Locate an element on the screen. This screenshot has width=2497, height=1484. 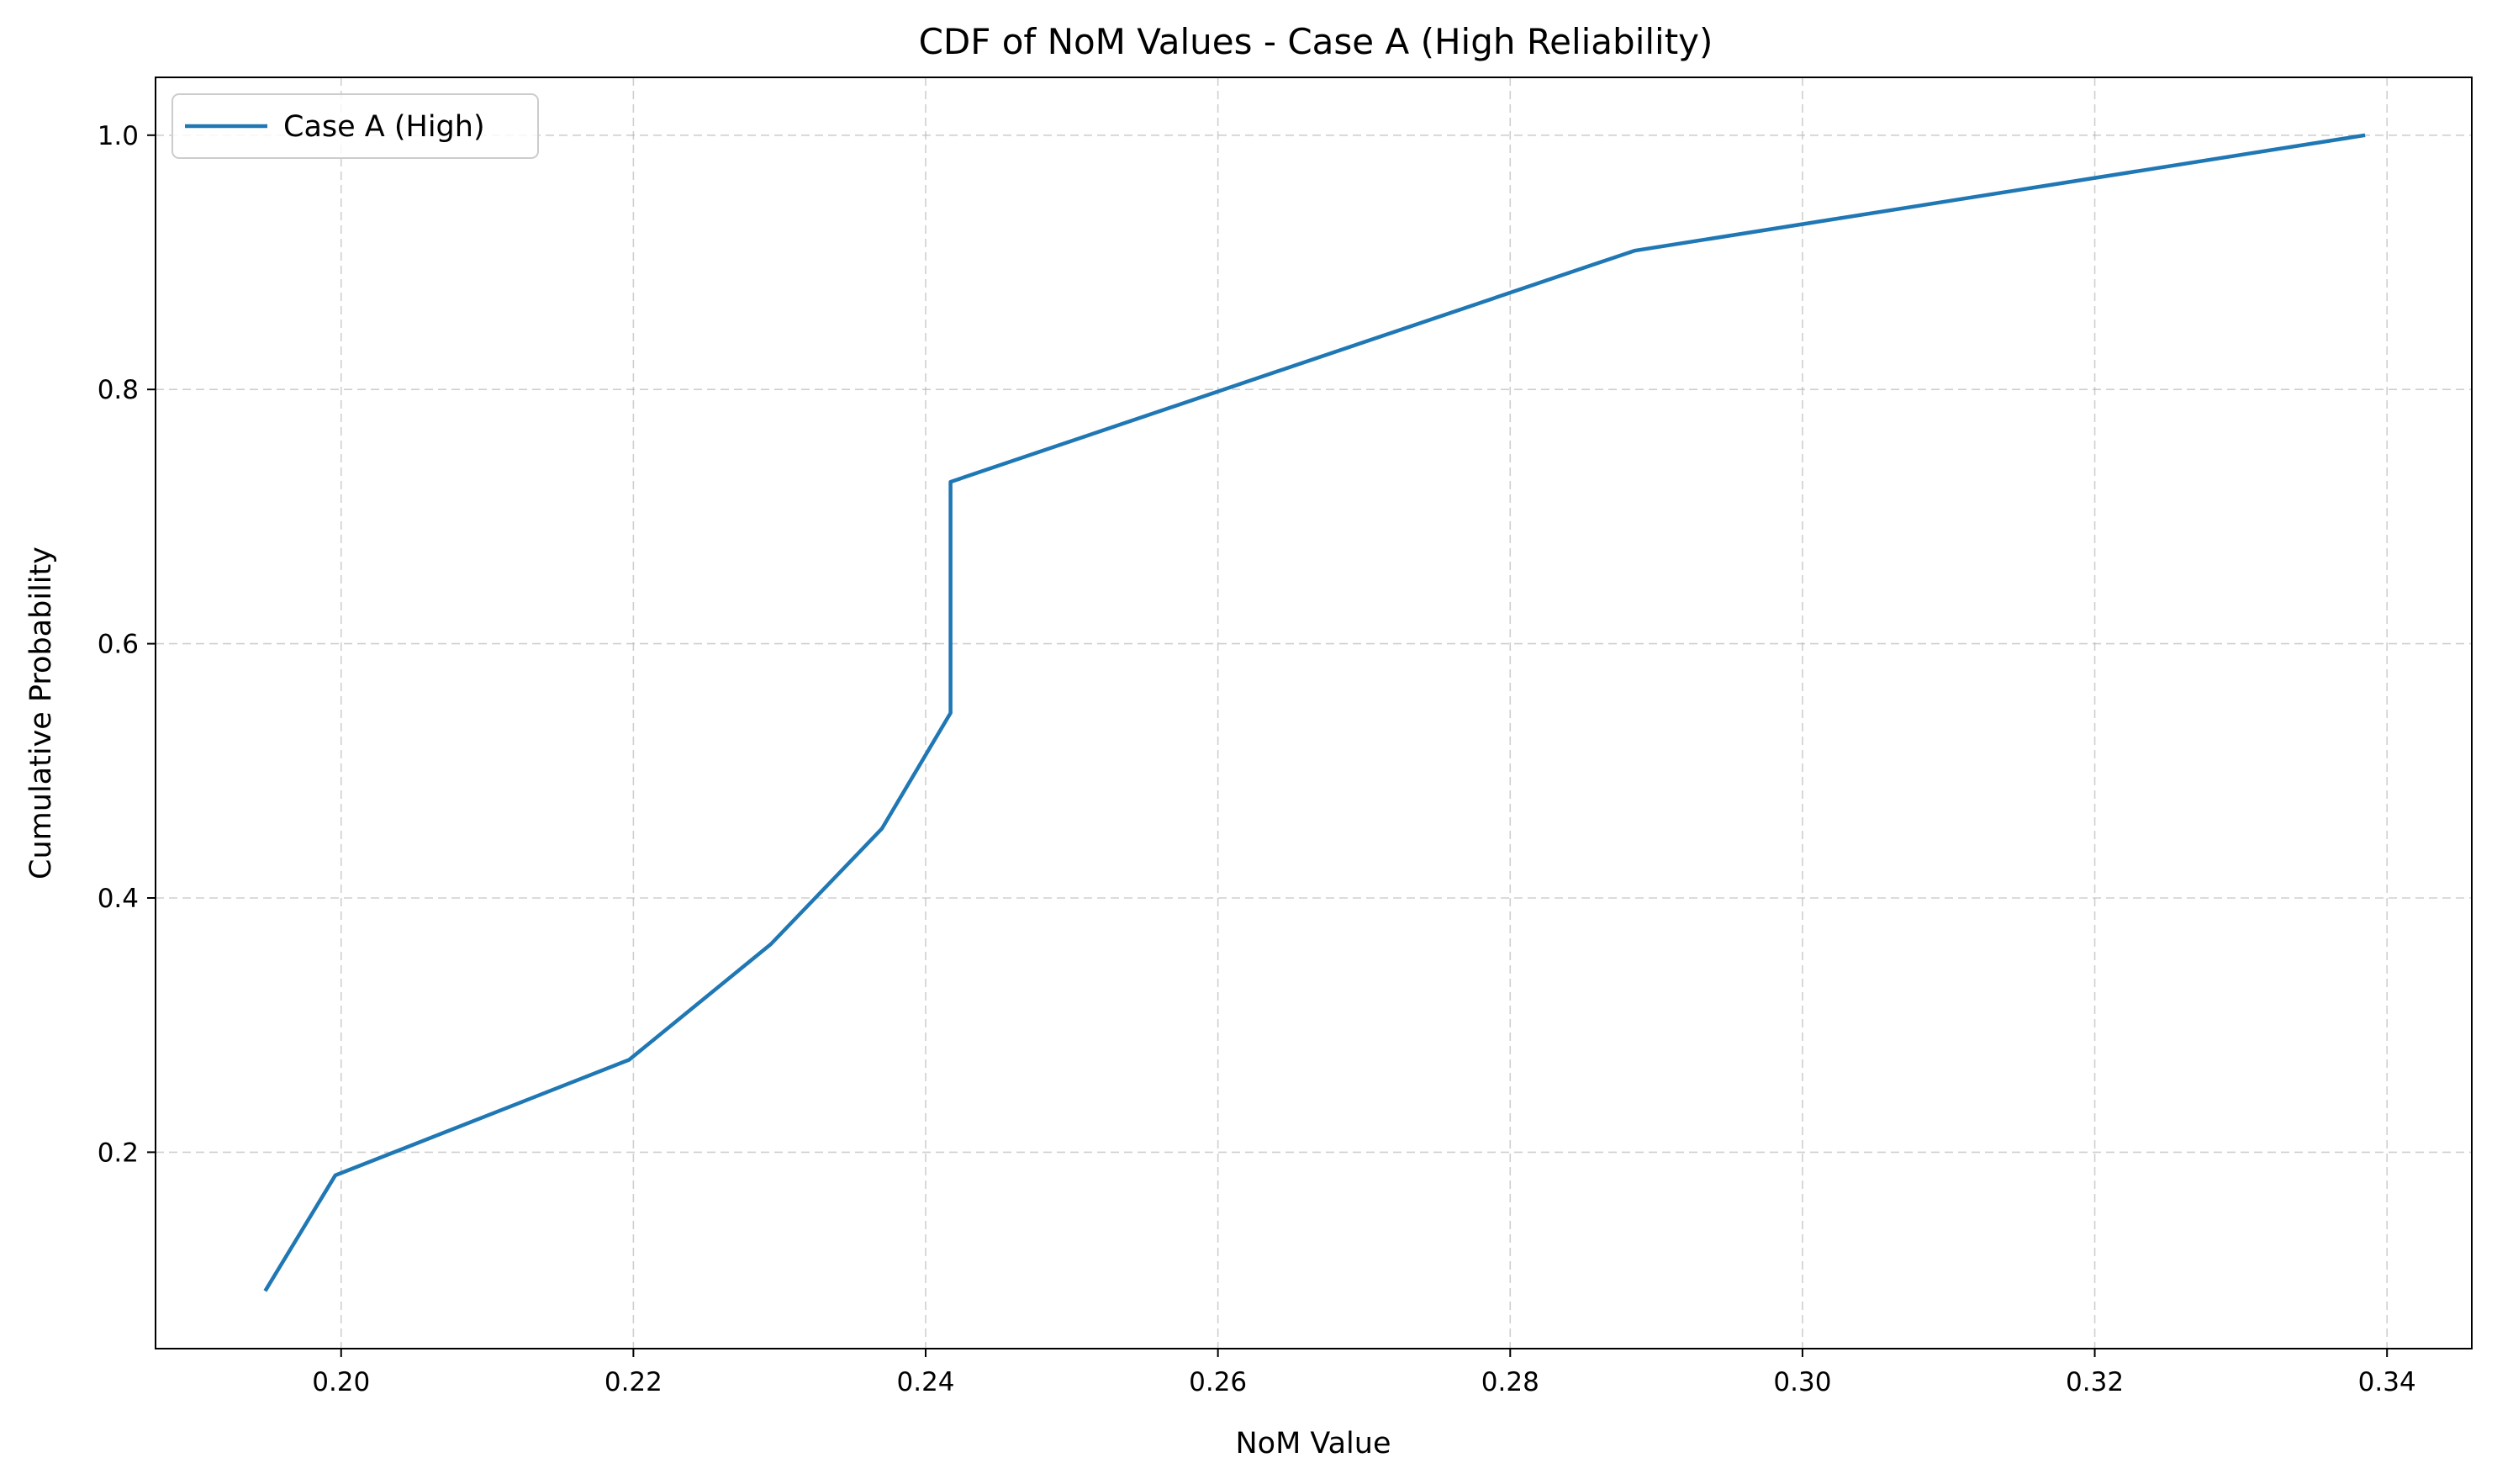
x-tick-label: 0.30 is located at coordinates (1802, 1382).